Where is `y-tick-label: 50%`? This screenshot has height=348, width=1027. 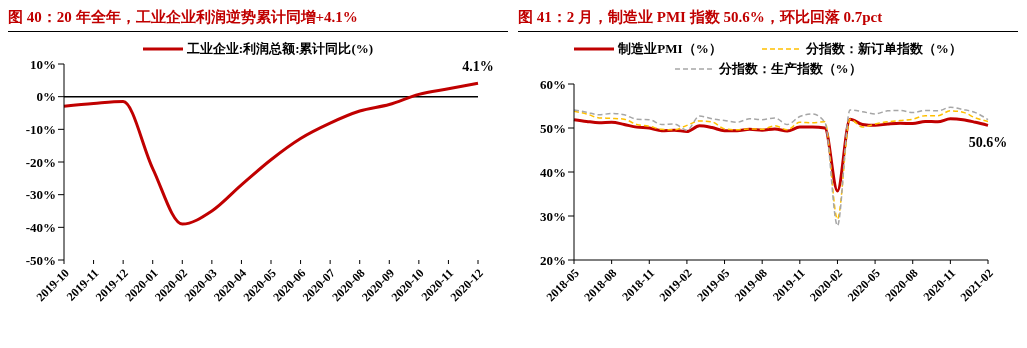 y-tick-label: 50% is located at coordinates (553, 128).